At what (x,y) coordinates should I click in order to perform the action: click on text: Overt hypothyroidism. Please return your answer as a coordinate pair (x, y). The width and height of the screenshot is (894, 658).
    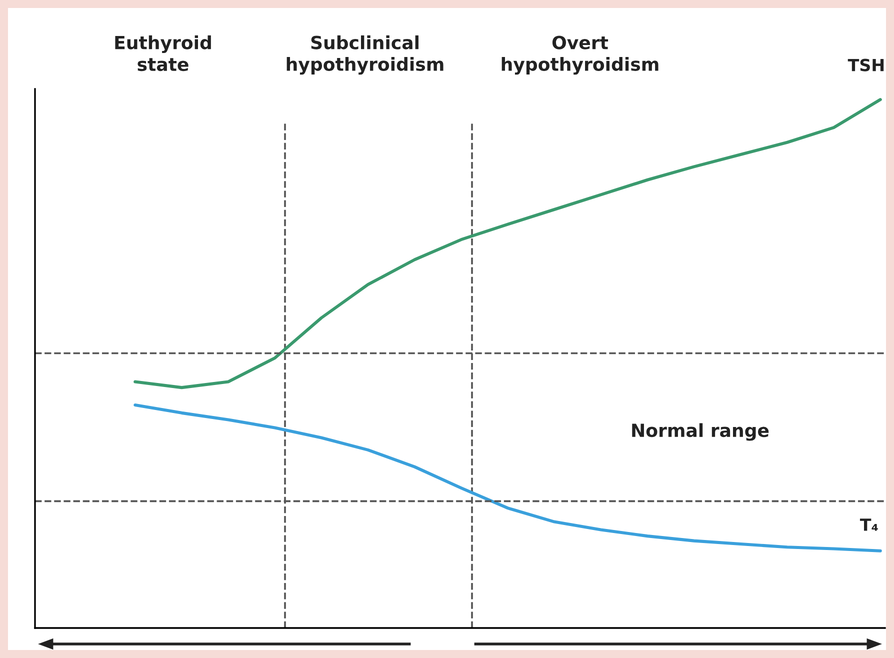
    Looking at the image, I should click on (580, 55).